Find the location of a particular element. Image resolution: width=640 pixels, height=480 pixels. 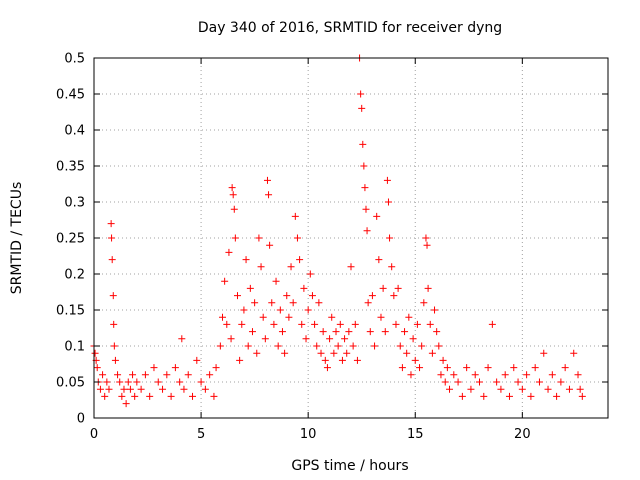

x-tick-labels: 0 5 10 15 20 is located at coordinates (310, 434).